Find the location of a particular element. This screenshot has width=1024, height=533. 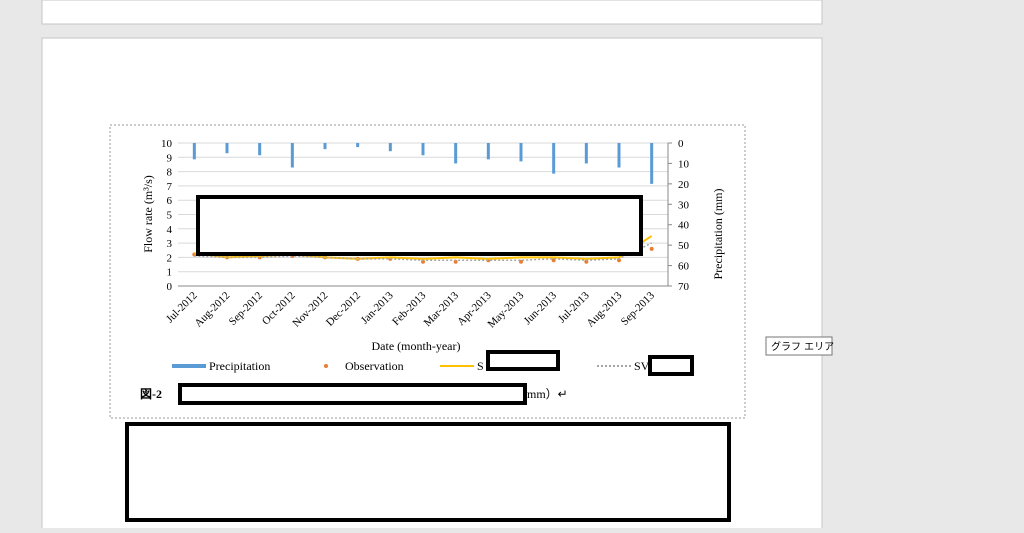

previous-page is located at coordinates (432, 12).